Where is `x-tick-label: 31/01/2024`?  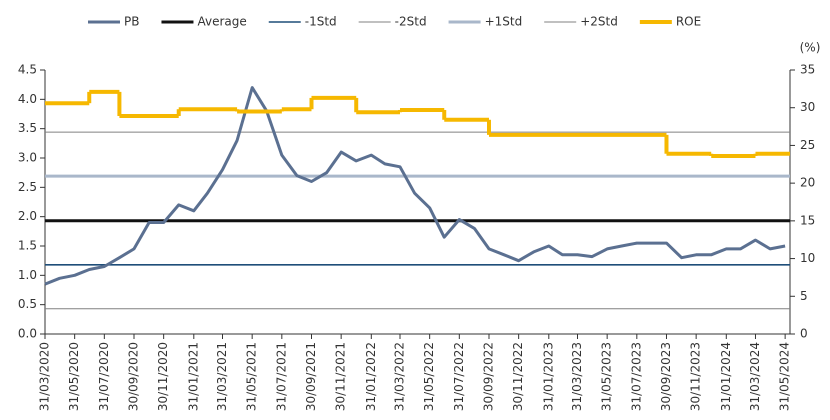 x-tick-label: 31/01/2024 is located at coordinates (726, 376).